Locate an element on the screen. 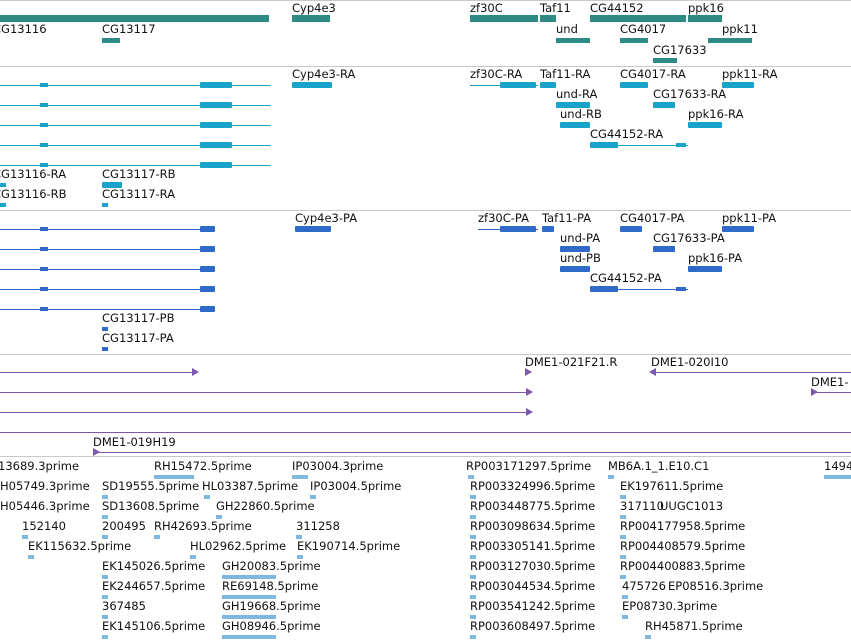 Image resolution: width=851 pixels, height=642 pixels. est-label: RP003127030.5prime is located at coordinates (533, 566).